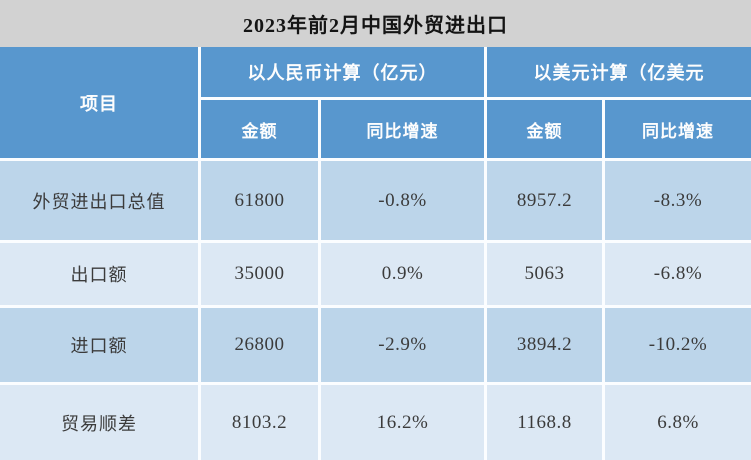  Describe the element at coordinates (678, 422) in the screenshot. I see `cell-usd-growth: 6.8%` at that location.